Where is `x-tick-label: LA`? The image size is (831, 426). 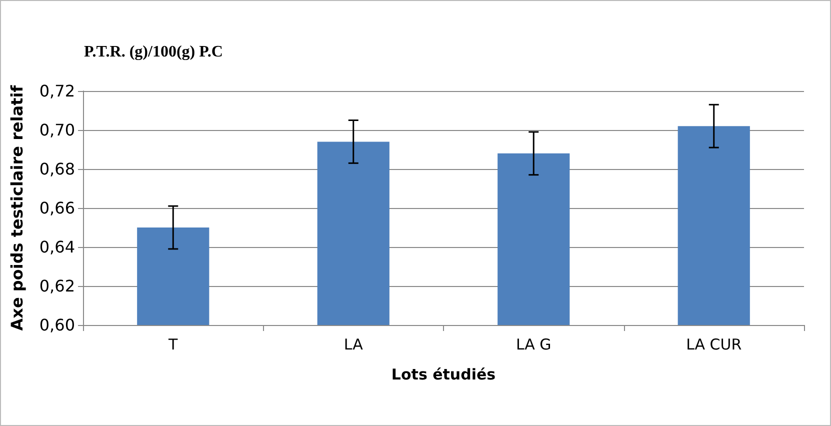
x-tick-label: LA is located at coordinates (354, 345).